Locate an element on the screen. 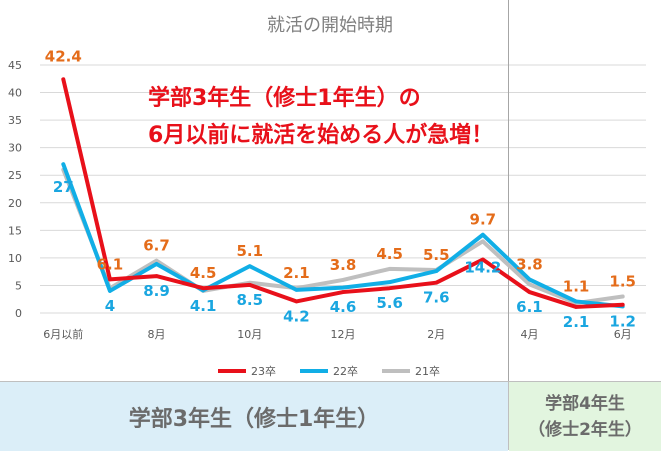 The image size is (661, 451). y-tick-label: 15 is located at coordinates (15, 230).